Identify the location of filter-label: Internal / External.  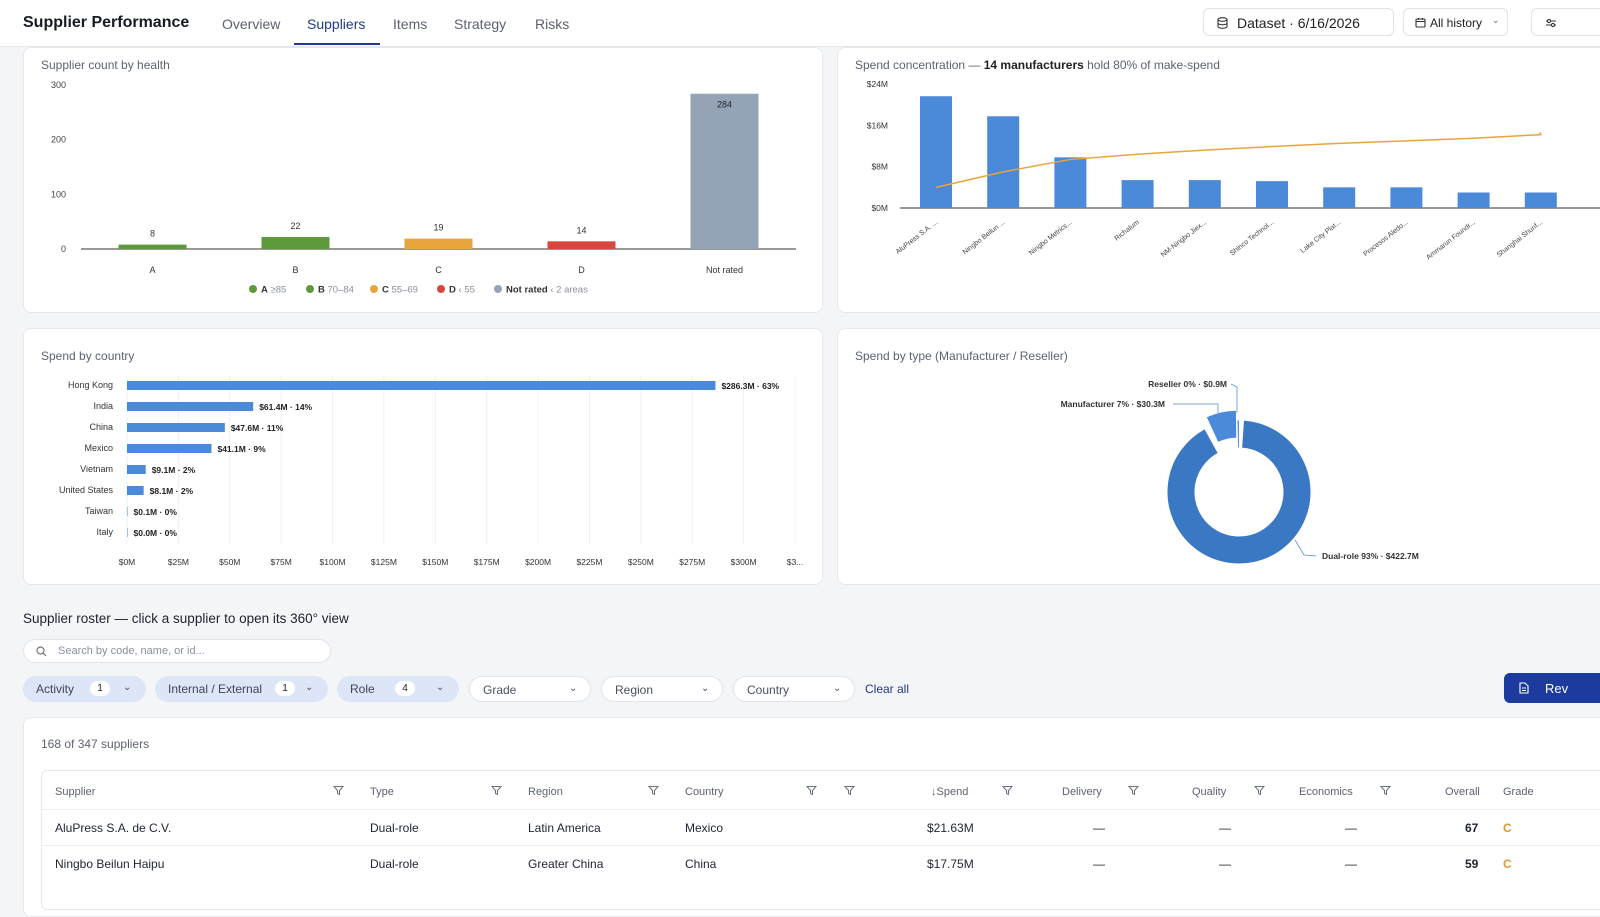
(215, 689).